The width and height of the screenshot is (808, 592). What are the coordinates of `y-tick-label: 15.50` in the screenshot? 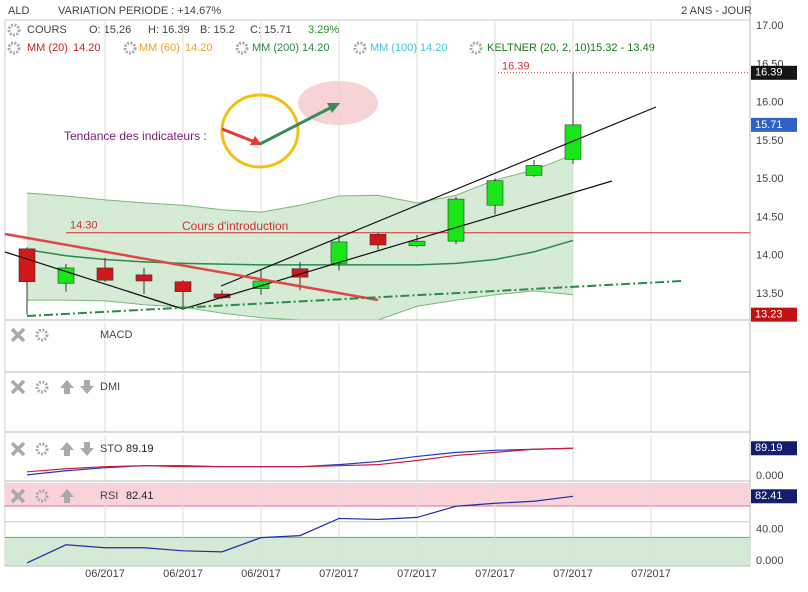 It's located at (770, 141).